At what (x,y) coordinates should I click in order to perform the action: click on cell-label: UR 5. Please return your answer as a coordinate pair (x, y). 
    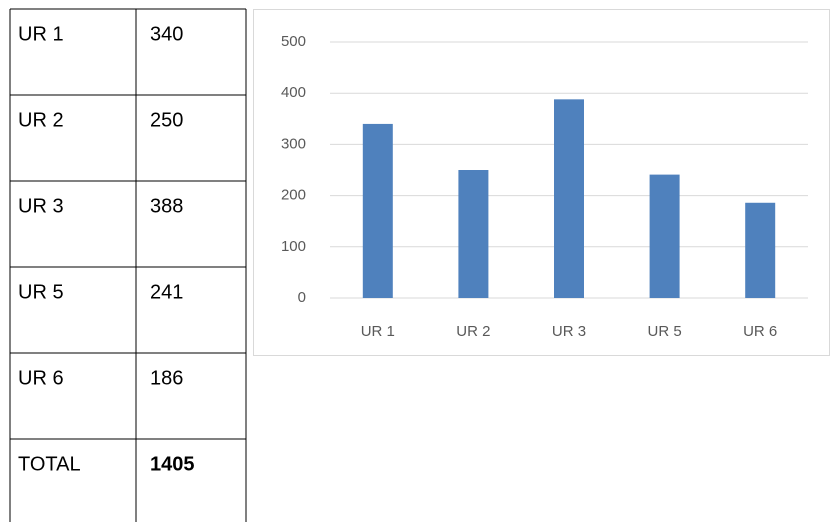
    Looking at the image, I should click on (41, 292).